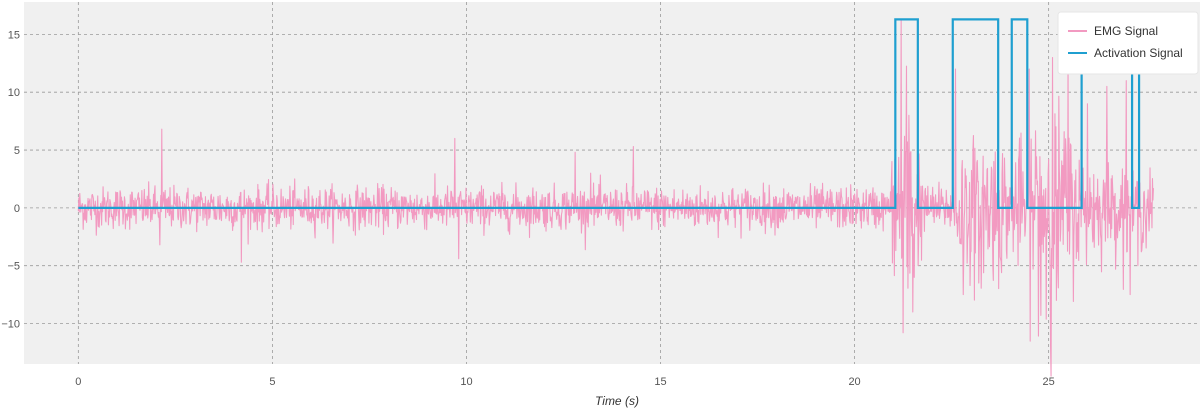 Image resolution: width=1203 pixels, height=410 pixels. What do you see at coordinates (1138, 53) in the screenshot?
I see `legend-label-activation: Activation Signal` at bounding box center [1138, 53].